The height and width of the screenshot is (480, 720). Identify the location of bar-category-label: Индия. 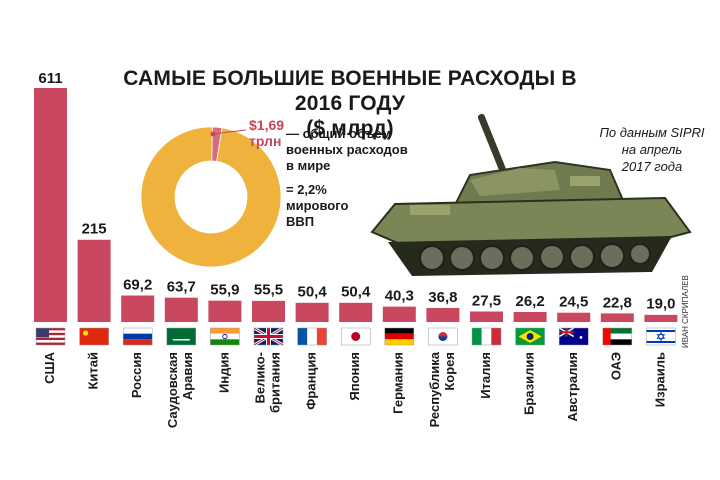
(223, 372).